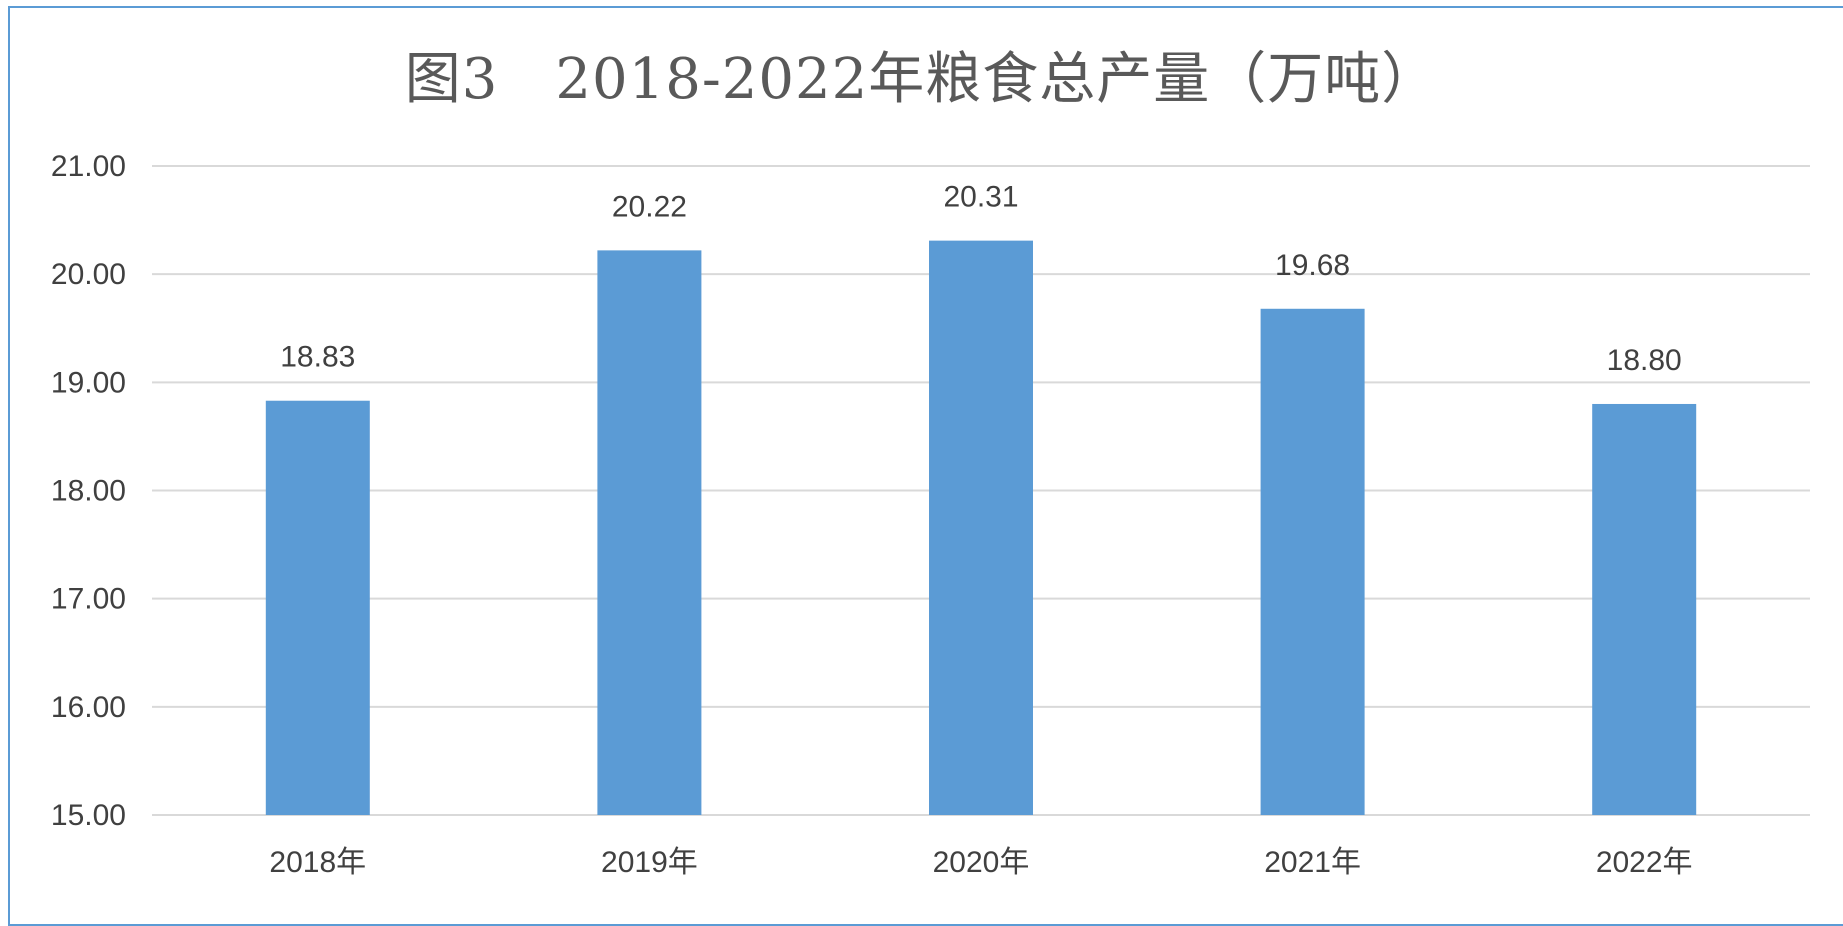 The width and height of the screenshot is (1843, 926). I want to click on data-label: 20.31, so click(980, 197).